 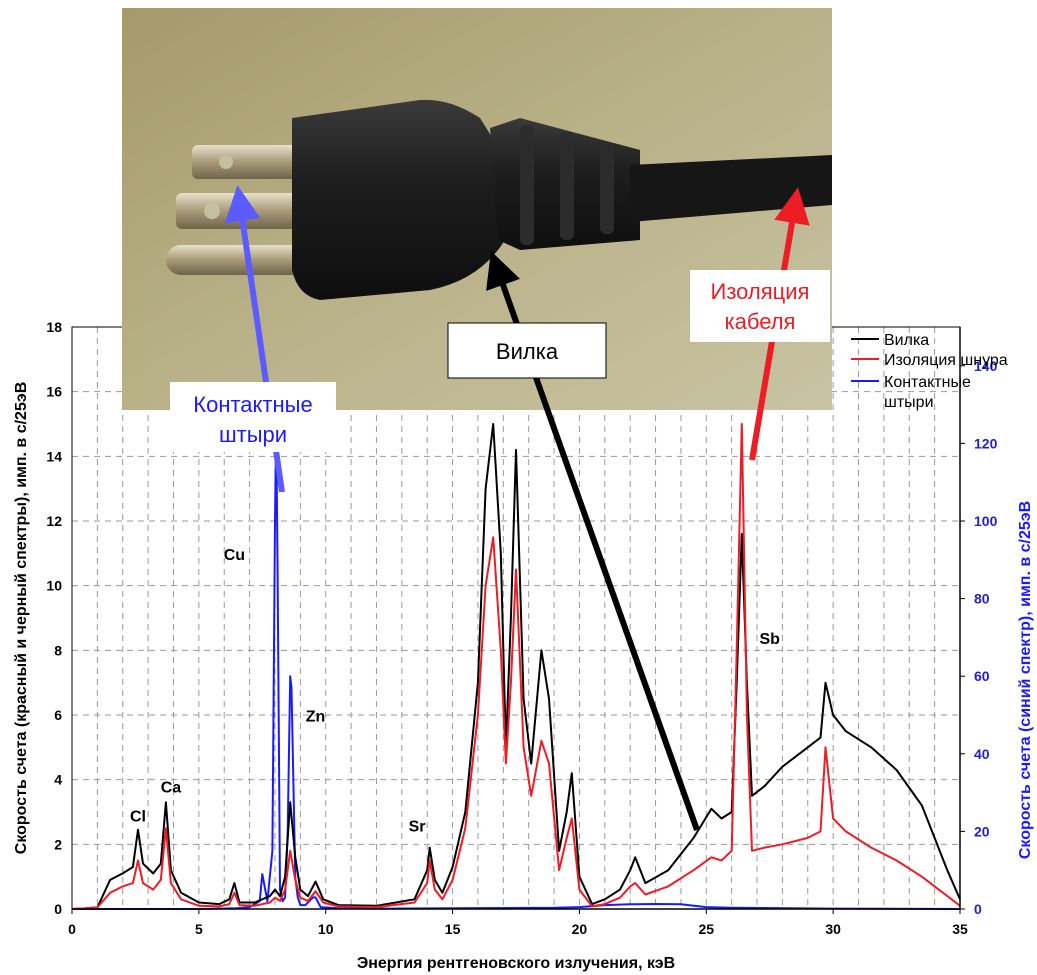 I want to click on x-tick-label: 35, so click(x=960, y=929).